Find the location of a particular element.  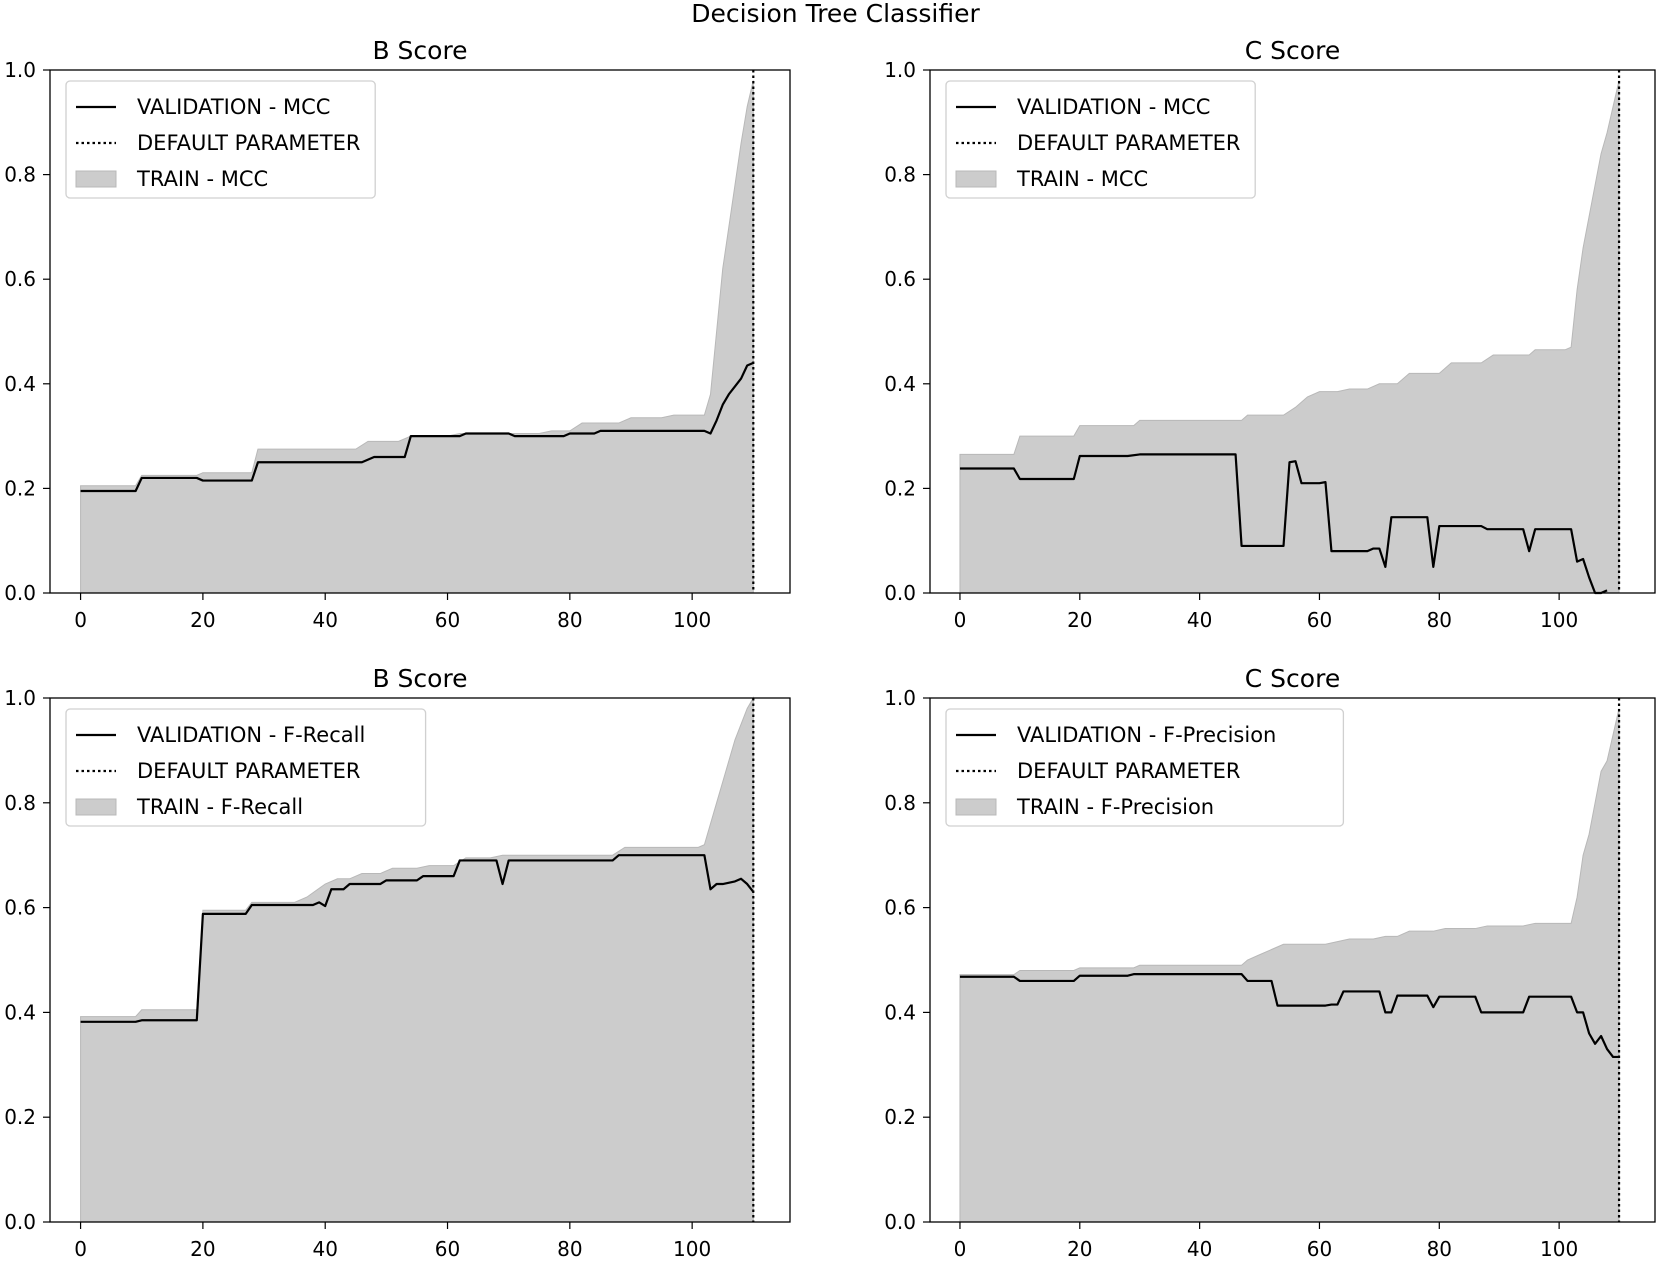

legend-entry-label: VALIDATION - F-Recall is located at coordinates (251, 735).